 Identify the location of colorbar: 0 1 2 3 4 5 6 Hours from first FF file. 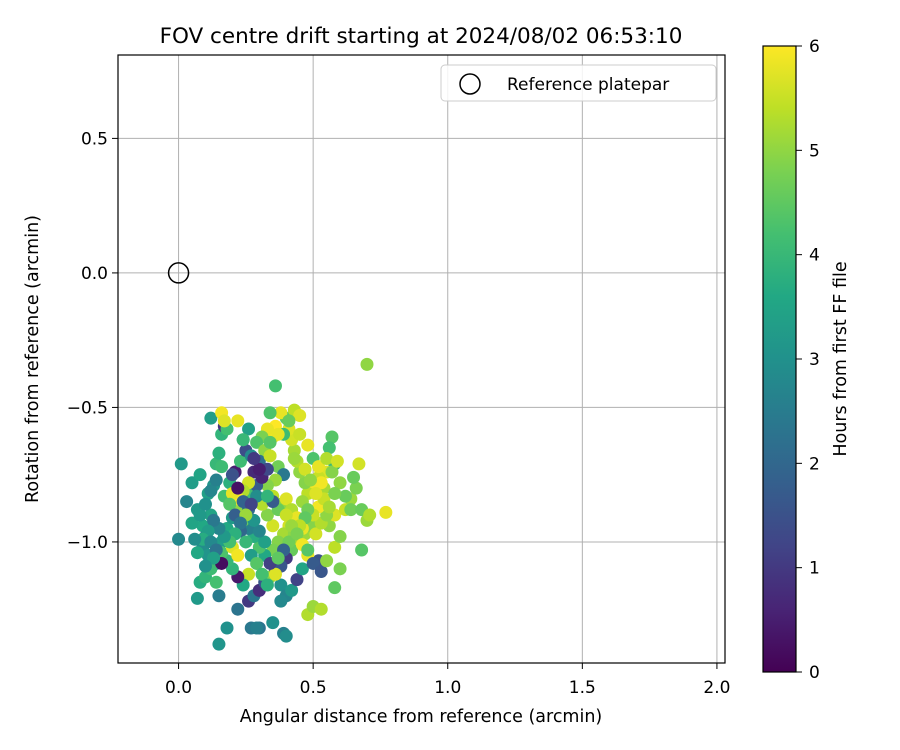
(806, 360).